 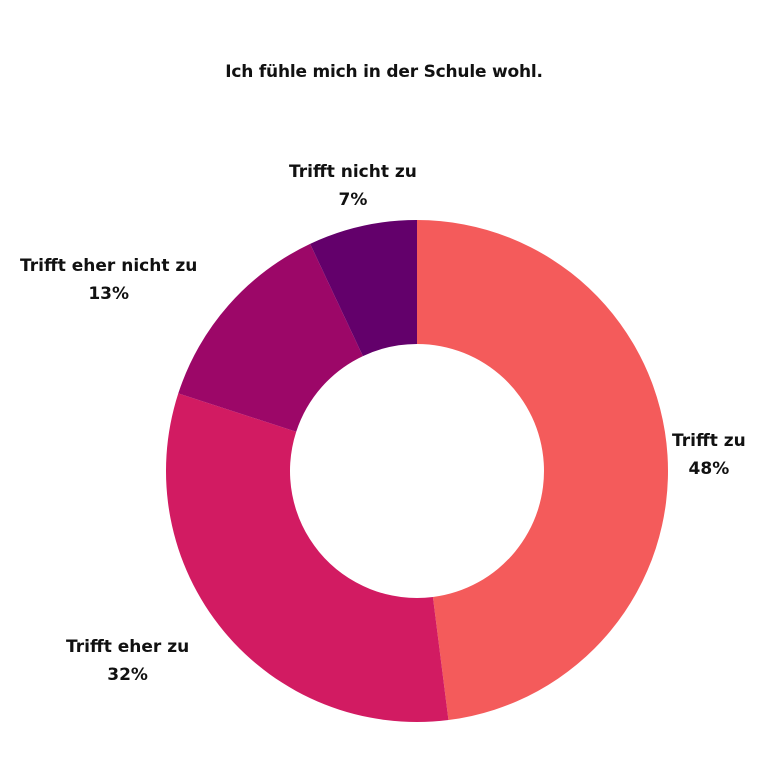 What do you see at coordinates (353, 186) in the screenshot?
I see `label-trifft-nicht-zu: Trifft nicht zu 7%` at bounding box center [353, 186].